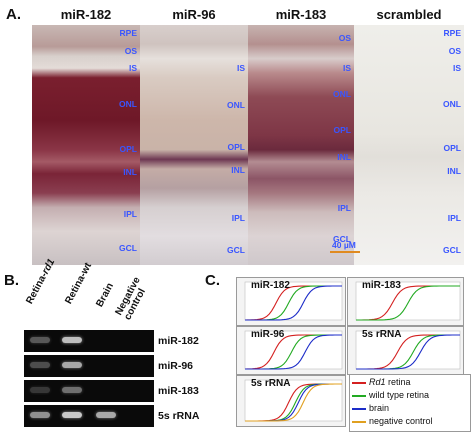 This screenshot has height=432, width=471. What do you see at coordinates (105, 295) in the screenshot?
I see `lane-label-brain: Brain` at bounding box center [105, 295].